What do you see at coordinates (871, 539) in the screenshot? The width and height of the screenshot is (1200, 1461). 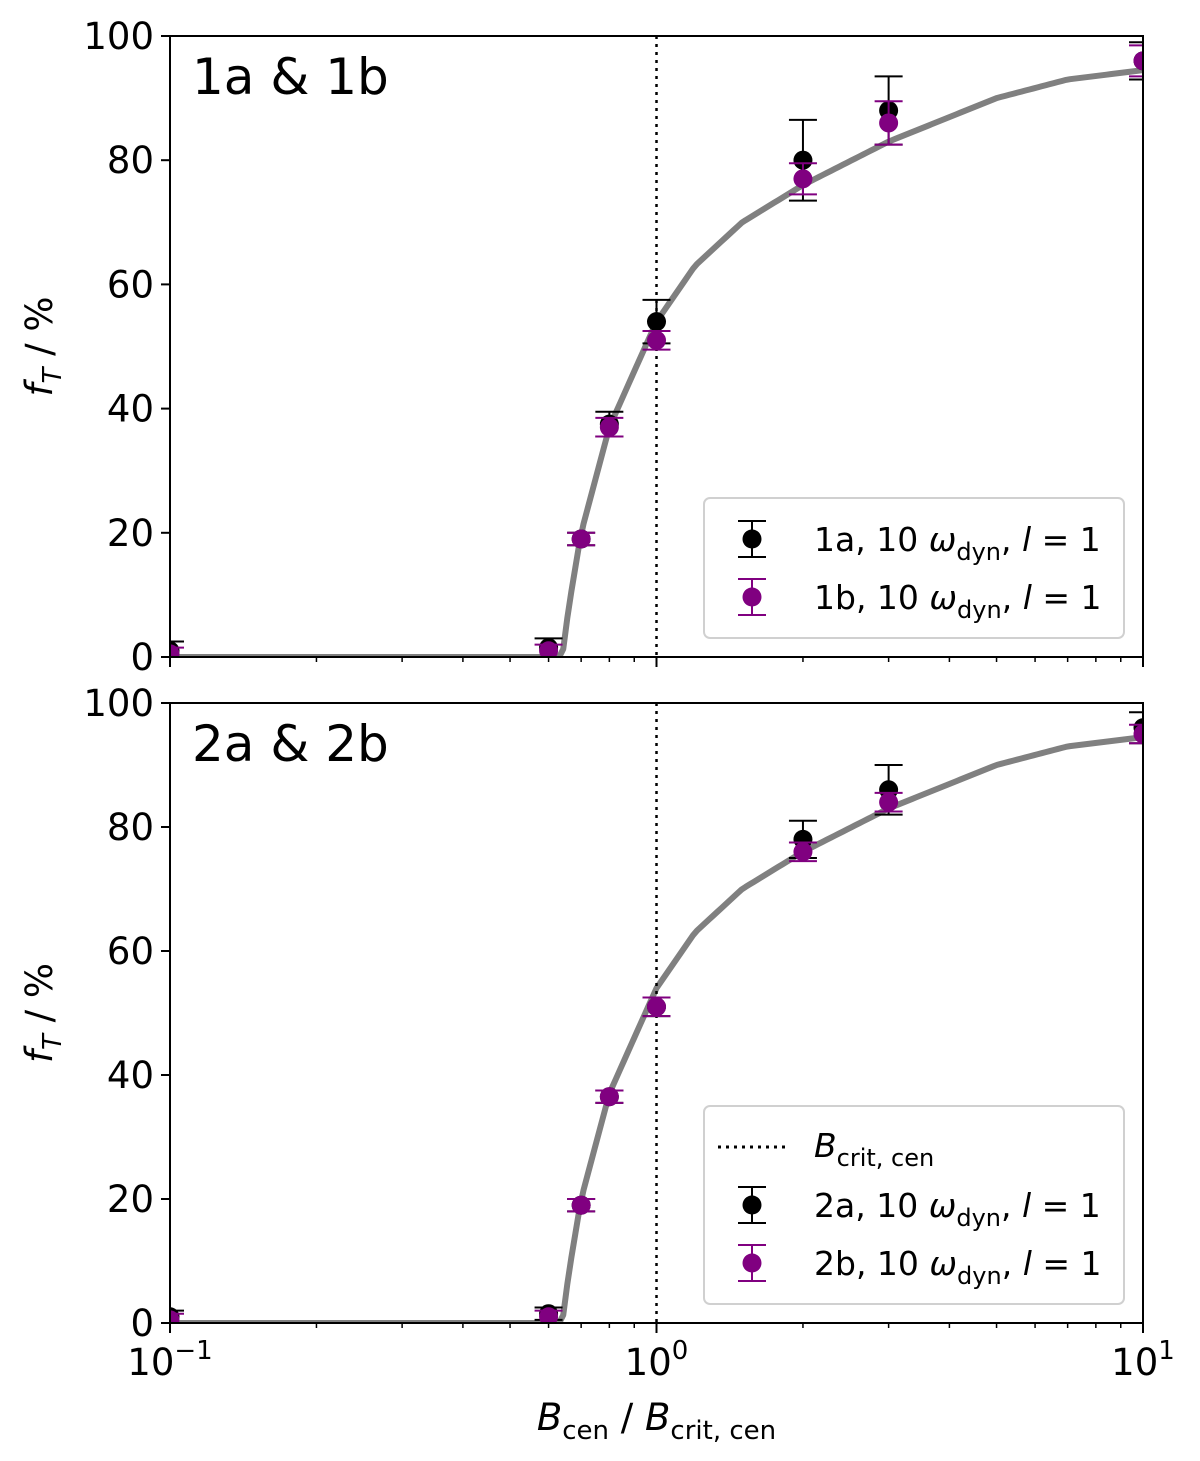 I see `legend-entry-prefix: 1a, 10` at bounding box center [871, 539].